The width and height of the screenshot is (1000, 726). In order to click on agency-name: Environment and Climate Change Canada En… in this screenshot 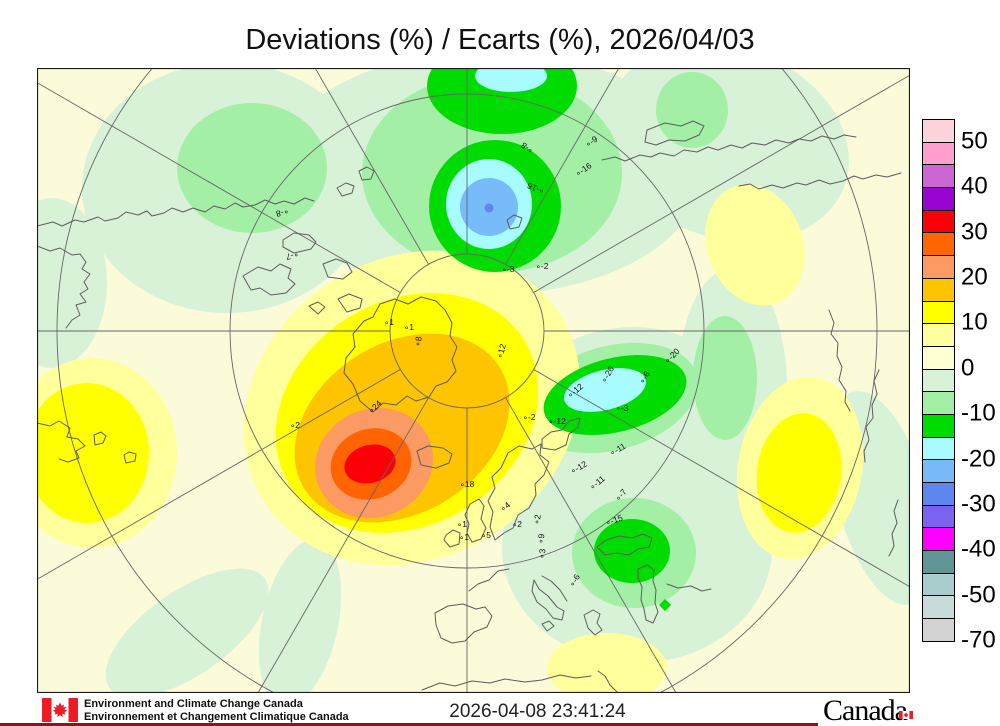, I will do `click(216, 710)`.